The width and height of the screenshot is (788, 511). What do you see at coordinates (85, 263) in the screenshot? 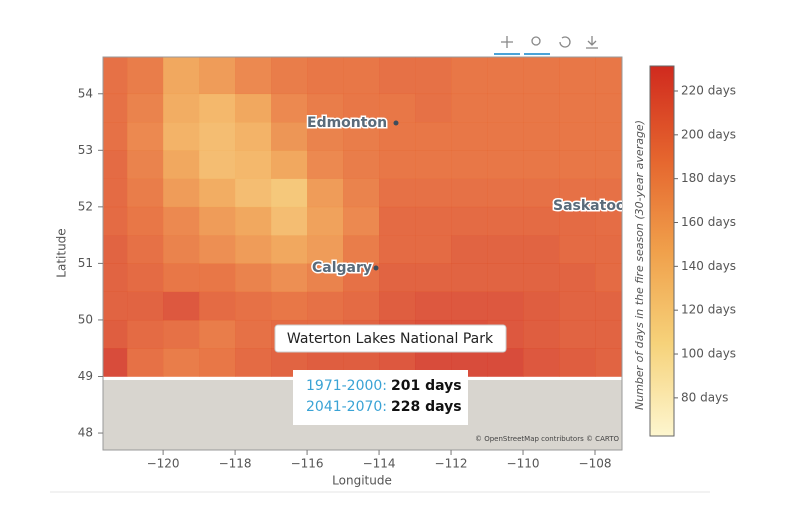
I see `y-tick-label: 51` at bounding box center [85, 263].